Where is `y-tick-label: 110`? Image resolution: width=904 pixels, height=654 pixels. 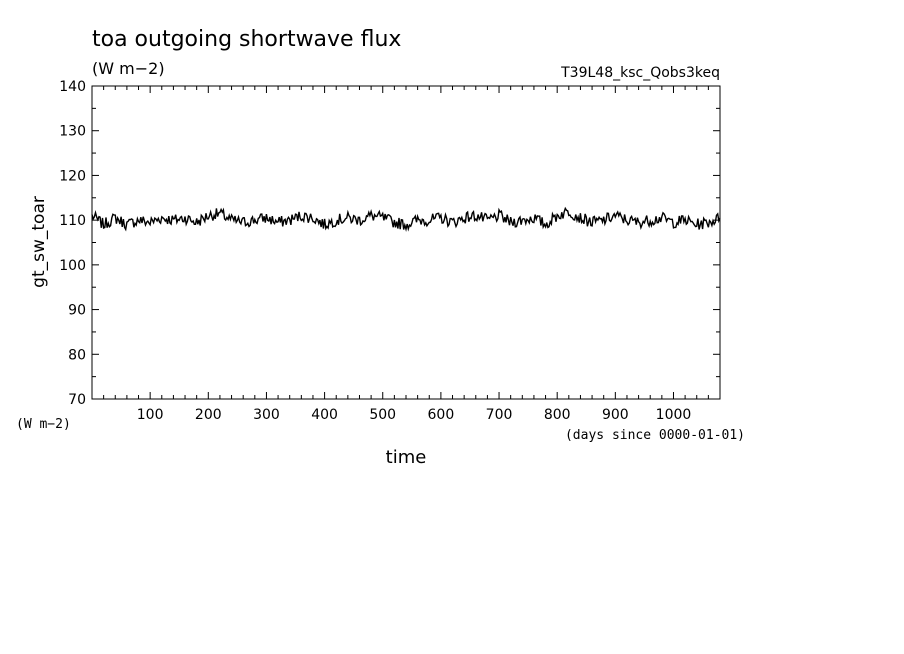
y-tick-label: 110 is located at coordinates (72, 221).